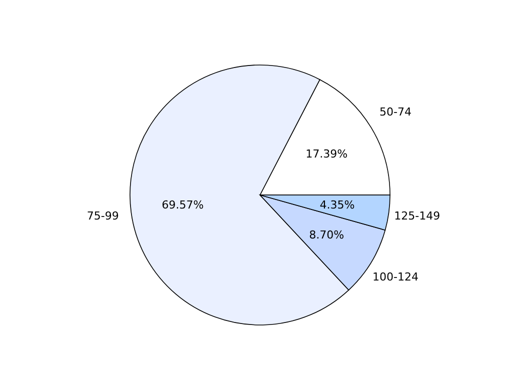 The height and width of the screenshot is (390, 520). What do you see at coordinates (183, 205) in the screenshot?
I see `data-label: 69.57%` at bounding box center [183, 205].